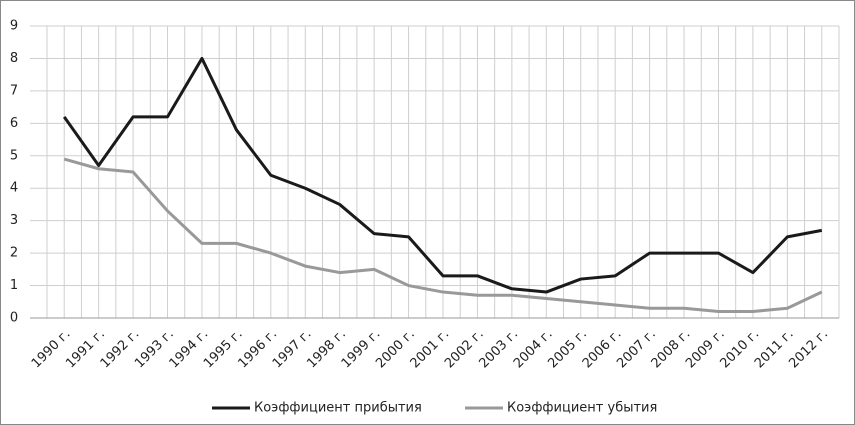  I want to click on y-tick-label: 8, so click(14, 58).